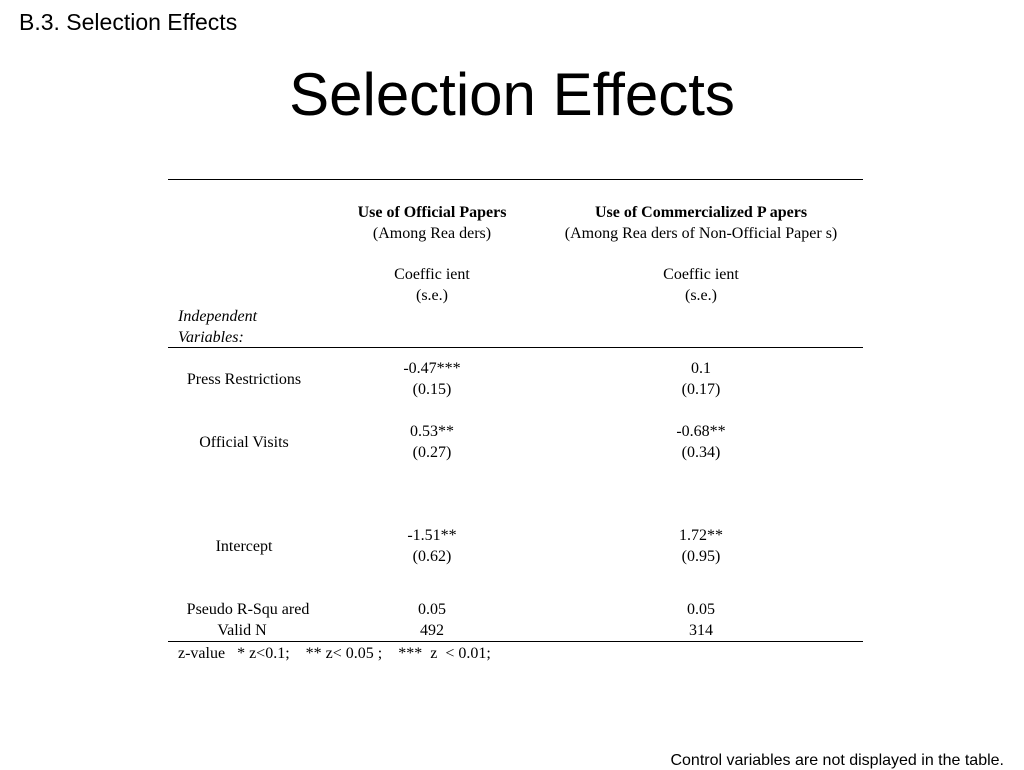 The height and width of the screenshot is (770, 1024). What do you see at coordinates (515, 179) in the screenshot?
I see `table-top-rule` at bounding box center [515, 179].